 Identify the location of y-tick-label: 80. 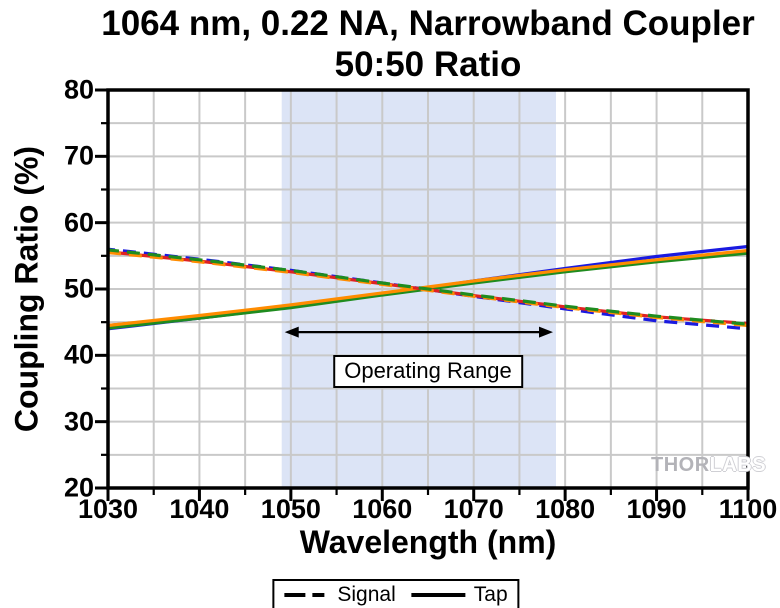
(78, 89).